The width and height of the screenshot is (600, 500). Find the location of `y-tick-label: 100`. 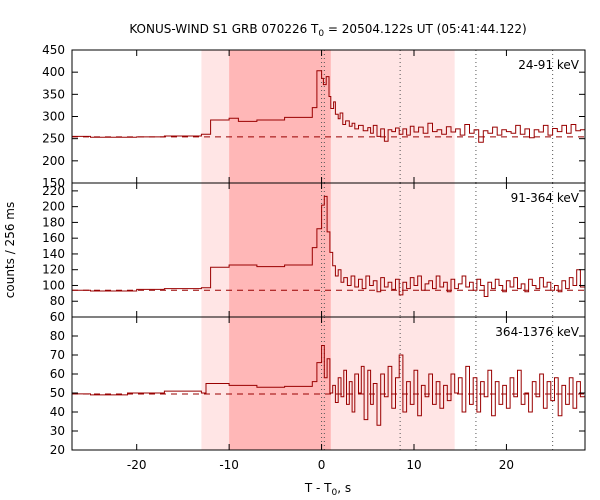

y-tick-label: 100 is located at coordinates (53, 285).